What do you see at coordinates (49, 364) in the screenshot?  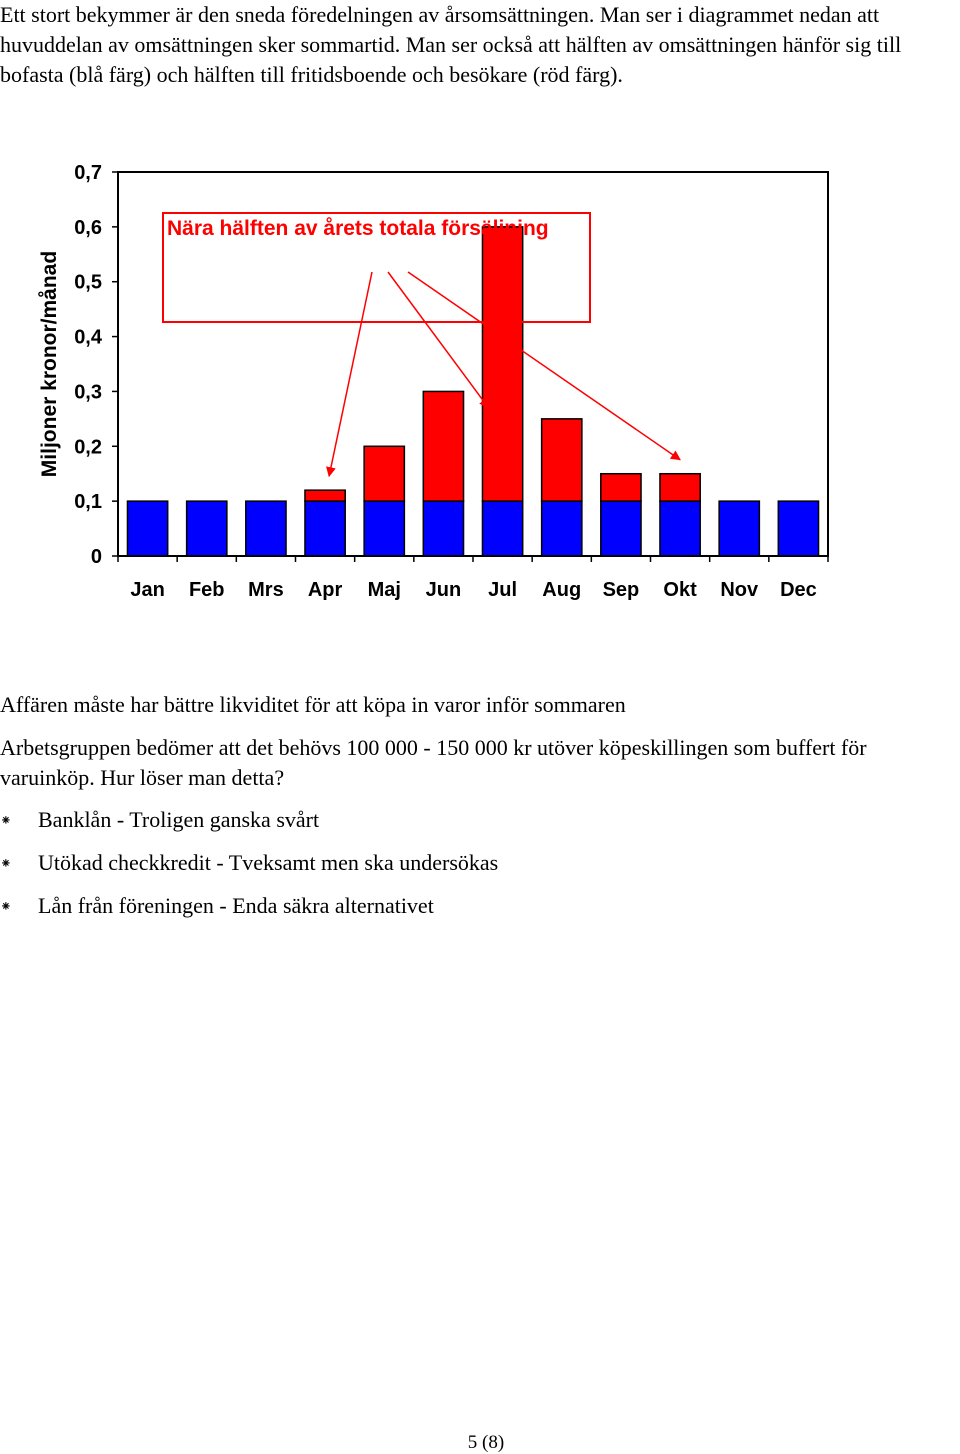 I see `y-axis-label: Miljoner kronor/månad` at bounding box center [49, 364].